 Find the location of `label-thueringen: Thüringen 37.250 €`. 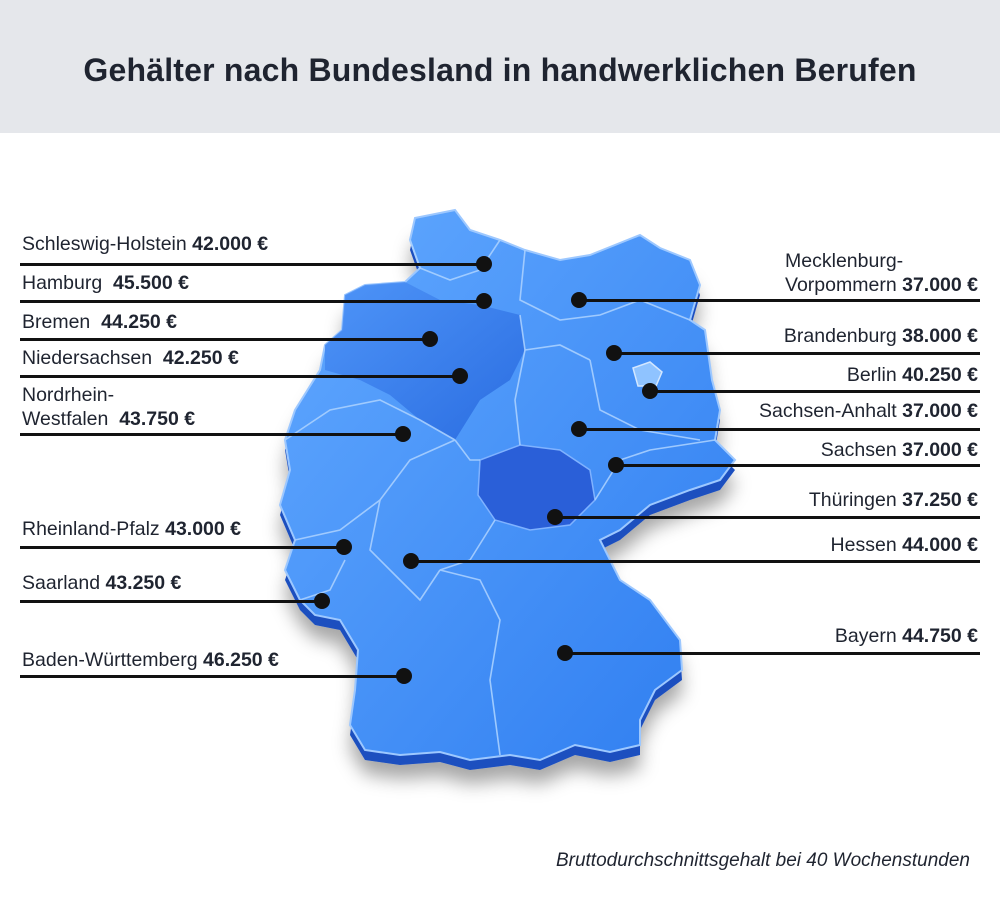

label-thueringen: Thüringen 37.250 € is located at coordinates (893, 500).